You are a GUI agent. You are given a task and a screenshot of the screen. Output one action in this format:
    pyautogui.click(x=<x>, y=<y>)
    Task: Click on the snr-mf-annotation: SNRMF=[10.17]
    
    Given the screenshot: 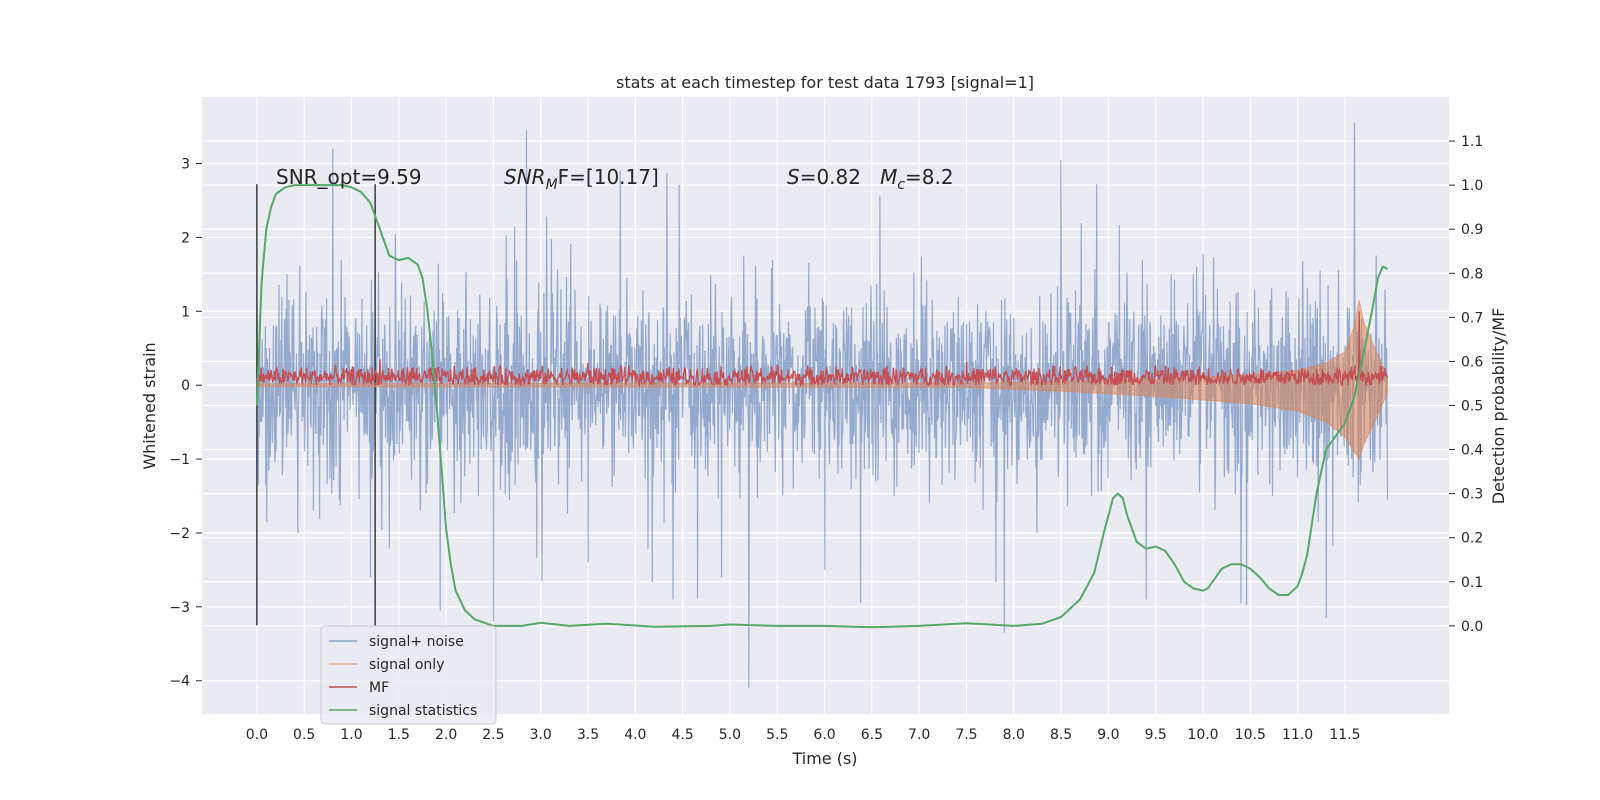 What is the action you would take?
    pyautogui.click(x=581, y=179)
    